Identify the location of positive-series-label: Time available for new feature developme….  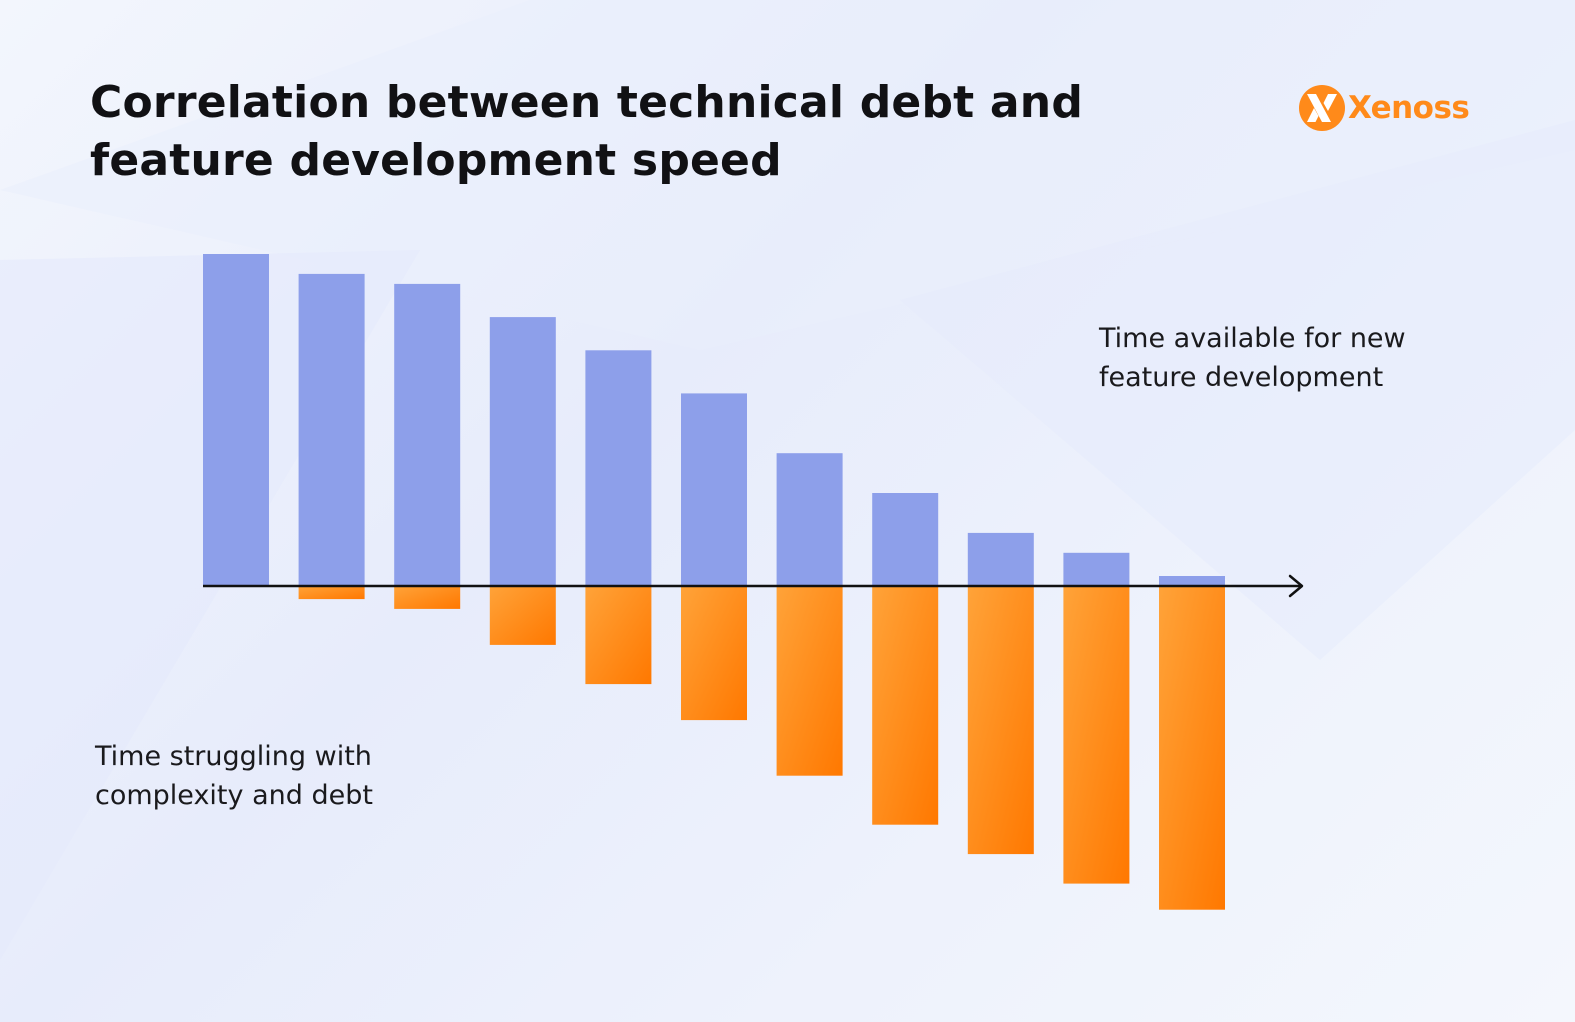
(1252, 358).